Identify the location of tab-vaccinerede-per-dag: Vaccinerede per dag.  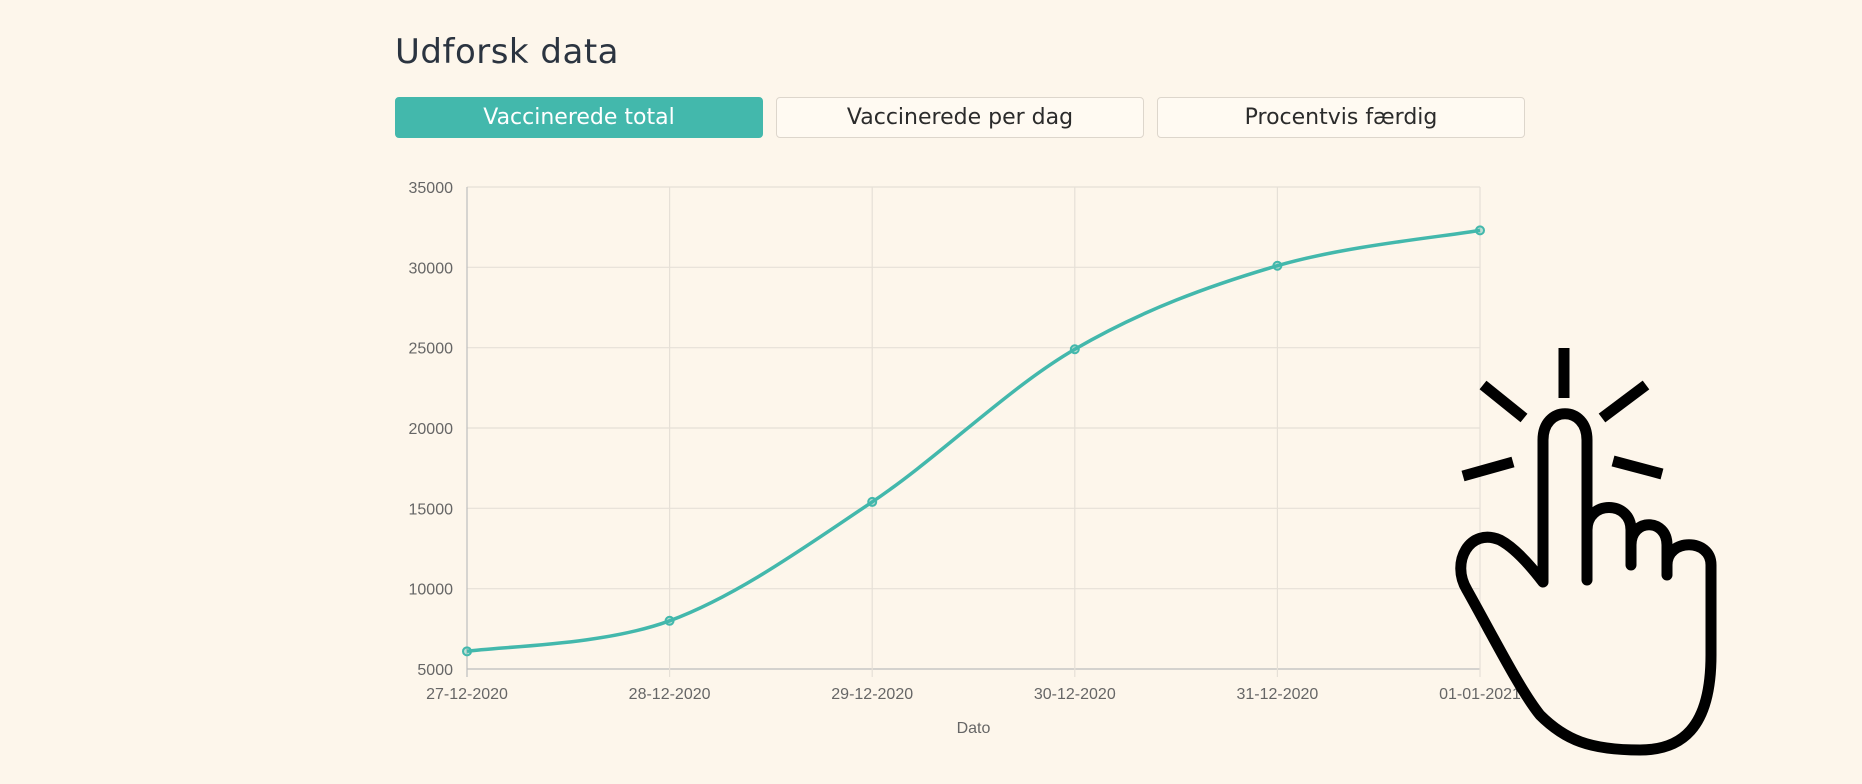
(960, 117).